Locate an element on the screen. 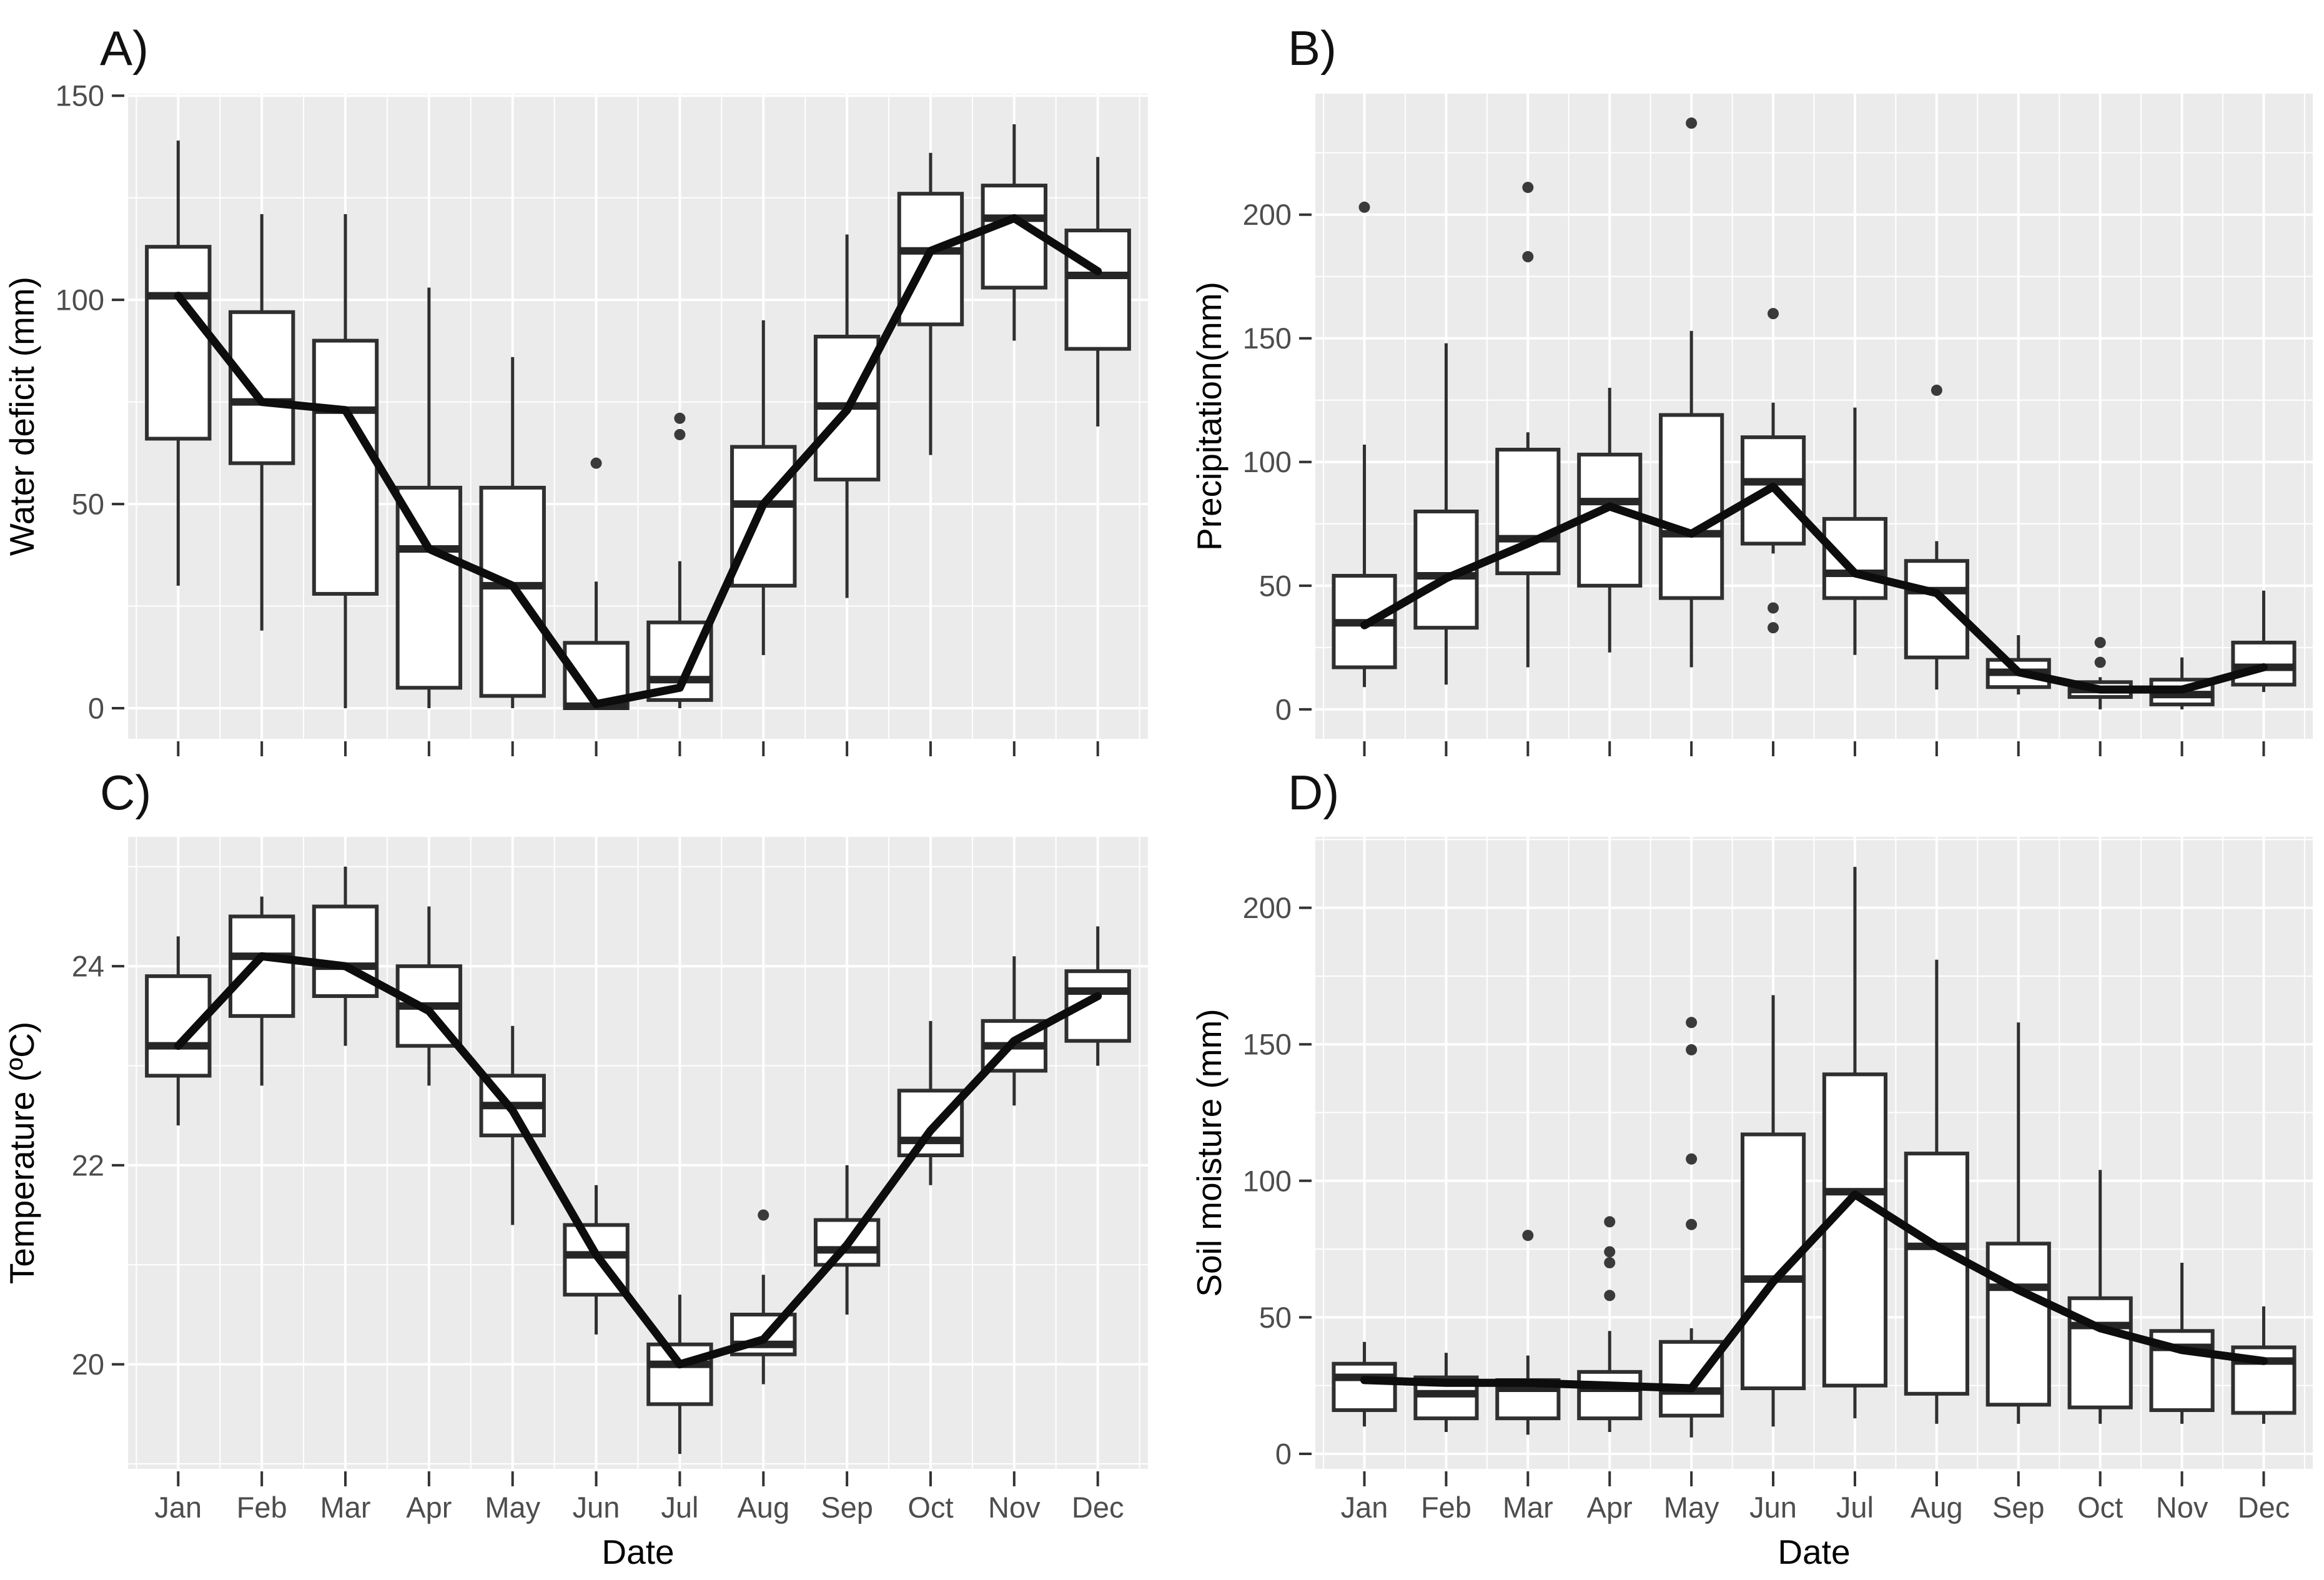 This screenshot has height=1580, width=2324. x-tick-label: Jan is located at coordinates (178, 1507).